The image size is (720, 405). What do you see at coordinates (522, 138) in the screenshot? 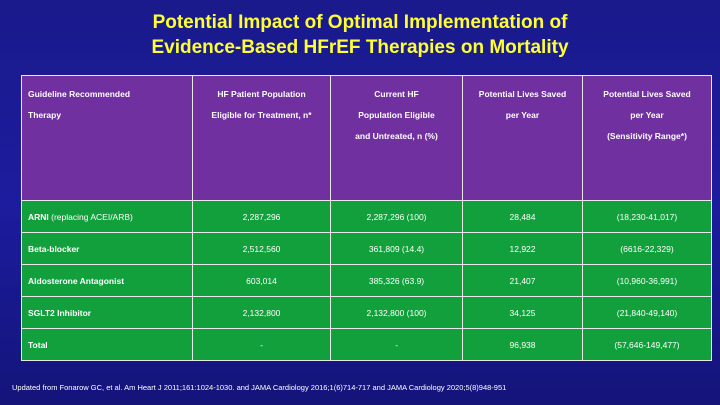
I see `header-lives-saved: Potential Lives Saved per Year` at bounding box center [522, 138].